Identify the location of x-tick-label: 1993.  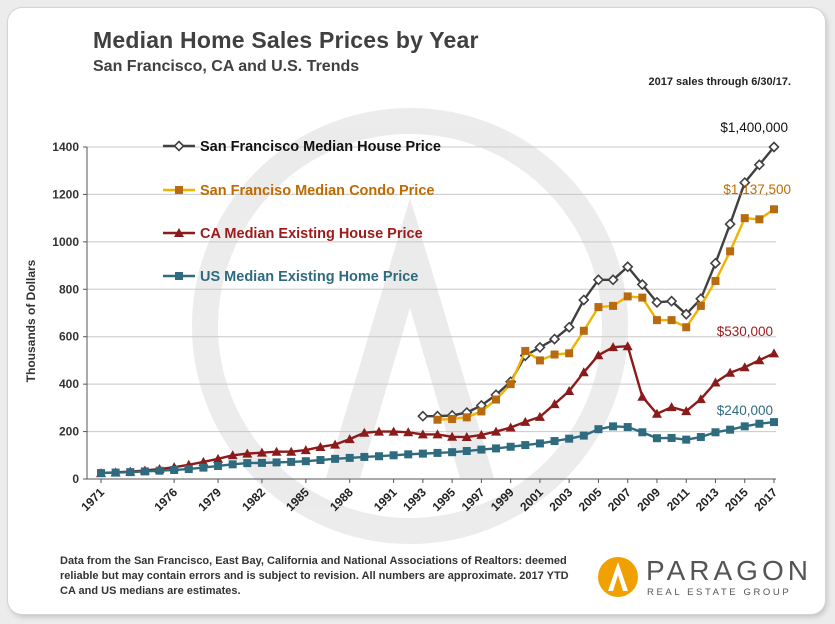
(414, 499).